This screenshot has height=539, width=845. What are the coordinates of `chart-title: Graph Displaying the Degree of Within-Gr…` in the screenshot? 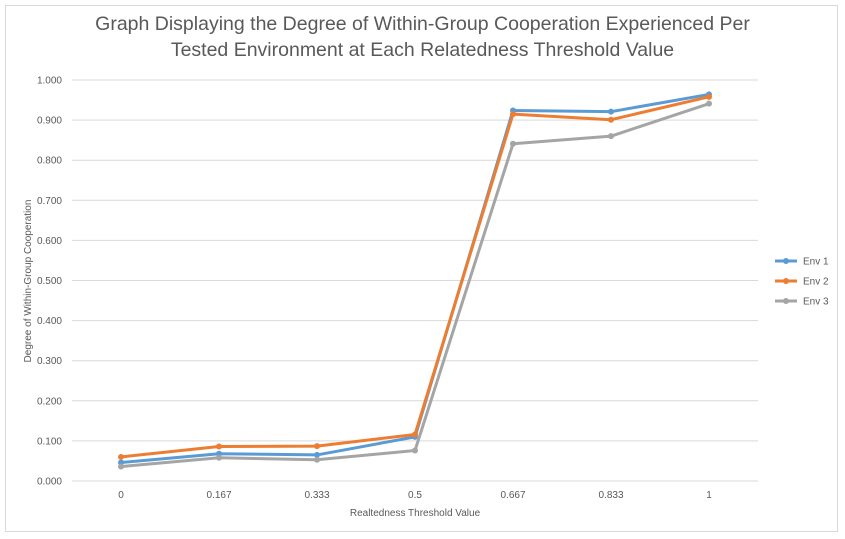 It's located at (422, 37).